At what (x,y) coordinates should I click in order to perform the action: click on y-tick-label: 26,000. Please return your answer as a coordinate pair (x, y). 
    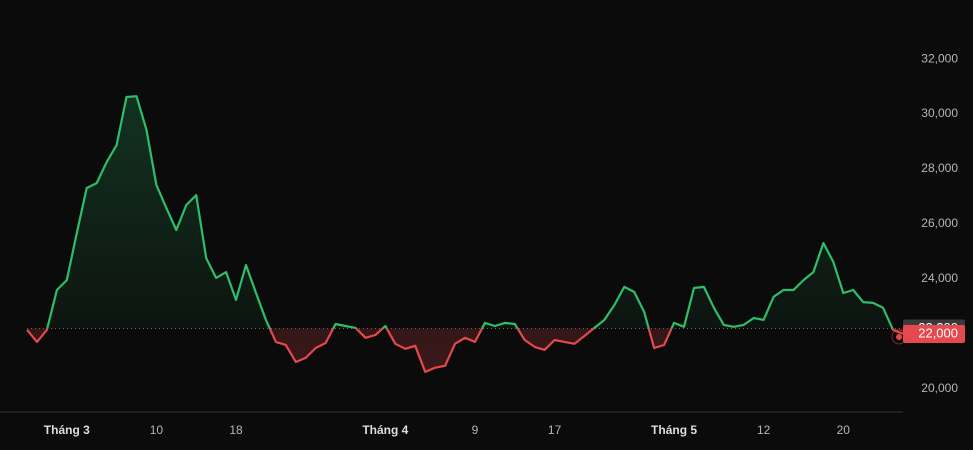
    Looking at the image, I should click on (939, 223).